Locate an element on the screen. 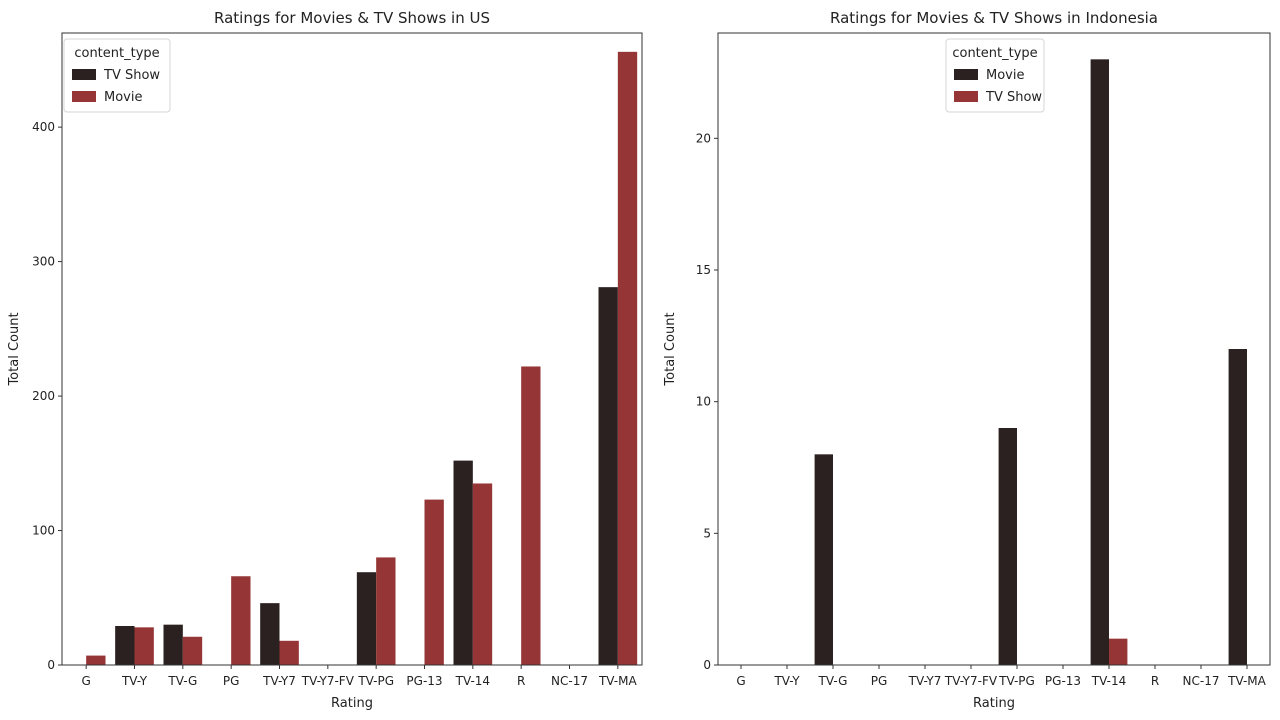 This screenshot has width=1280, height=720. y-tick-label: 400 is located at coordinates (43, 127).